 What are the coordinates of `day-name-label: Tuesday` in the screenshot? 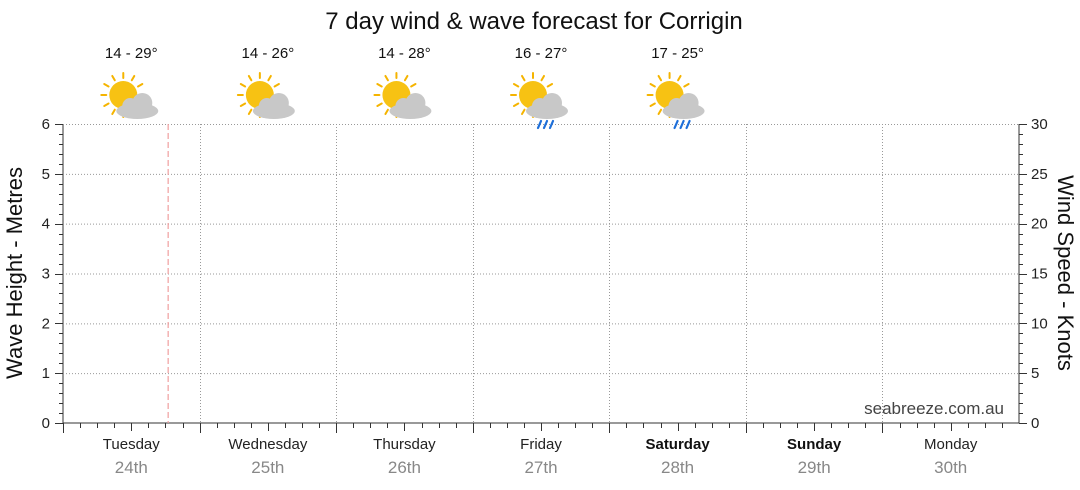 It's located at (131, 444).